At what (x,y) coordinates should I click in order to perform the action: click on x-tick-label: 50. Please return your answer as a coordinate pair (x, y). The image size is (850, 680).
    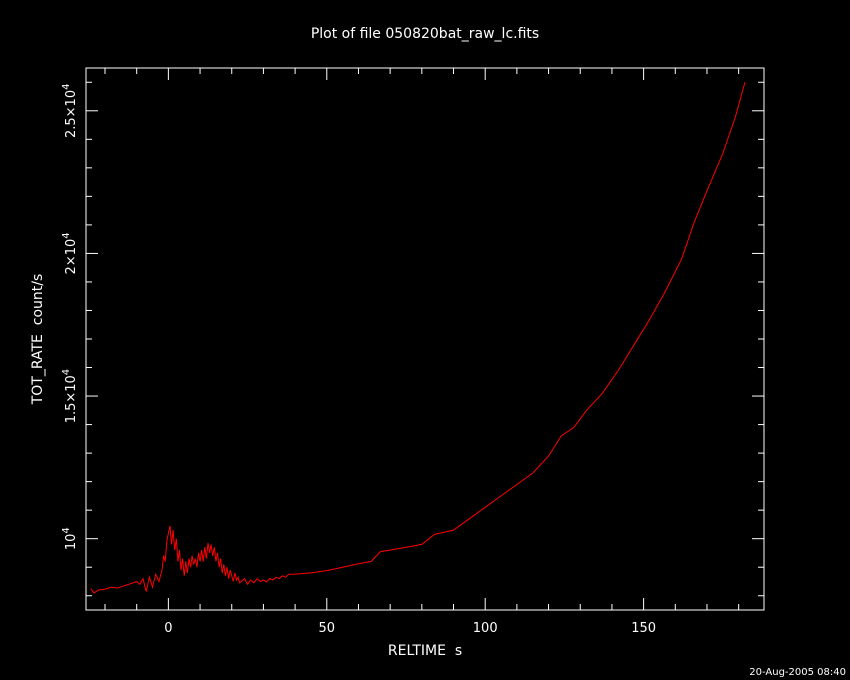
    Looking at the image, I should click on (327, 628).